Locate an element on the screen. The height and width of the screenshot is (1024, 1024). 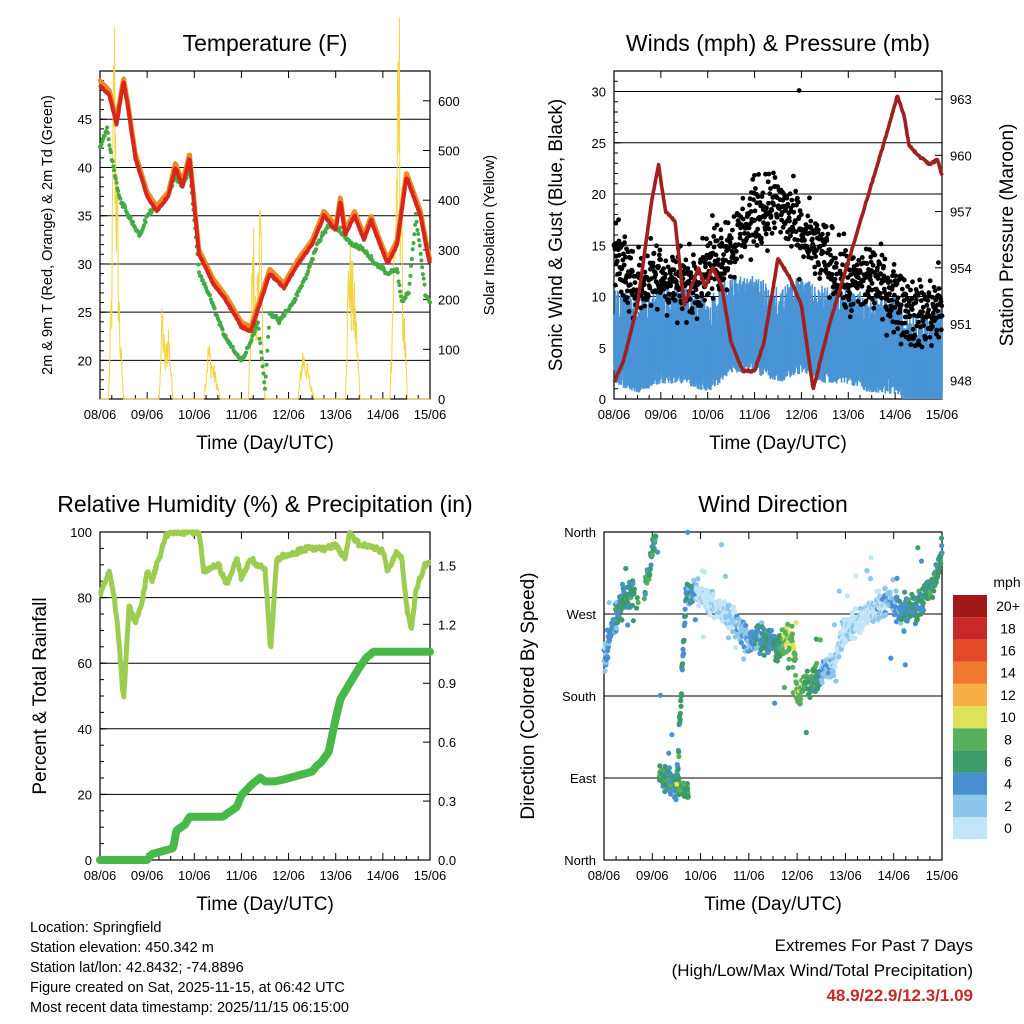
y-tick-label: East is located at coordinates (583, 778).